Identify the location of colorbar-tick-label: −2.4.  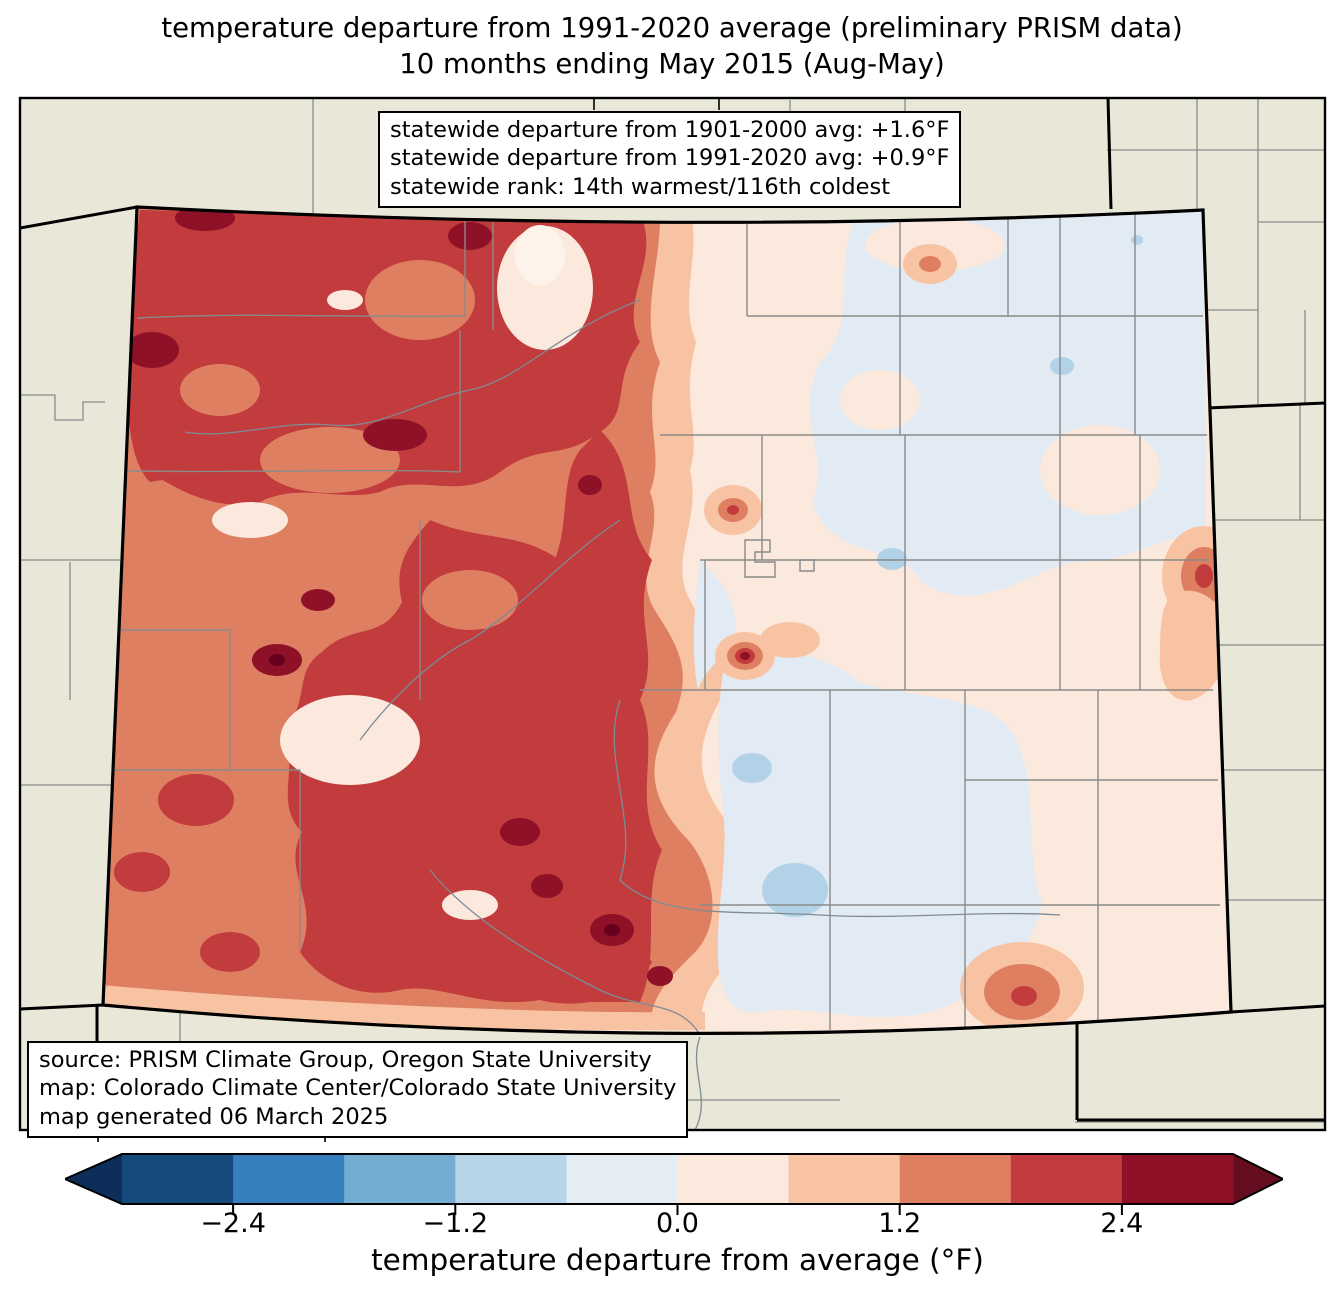
(233, 1223).